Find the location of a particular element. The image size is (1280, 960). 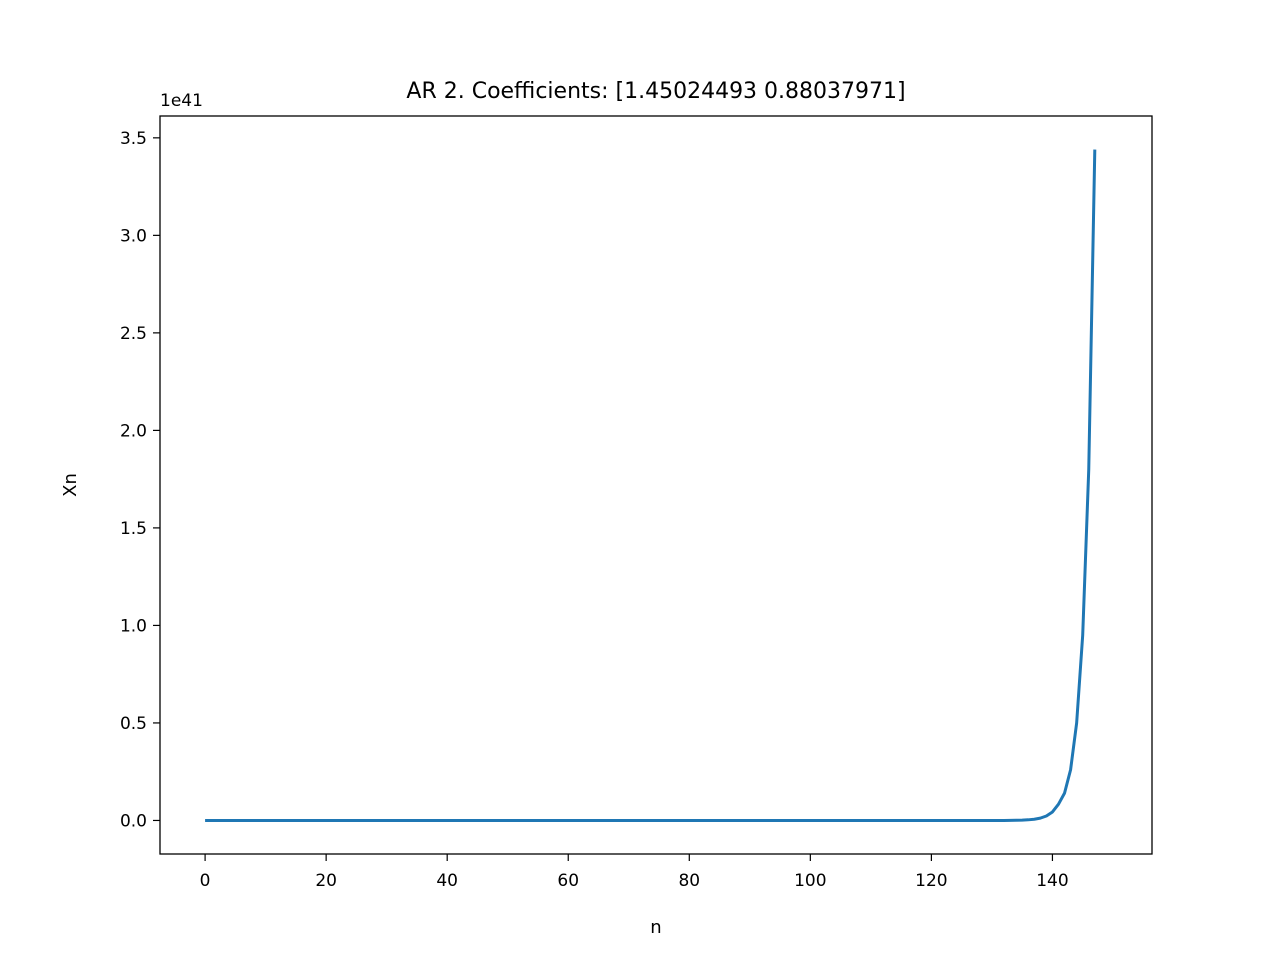

y-tick-label: 0.5 is located at coordinates (133, 724).